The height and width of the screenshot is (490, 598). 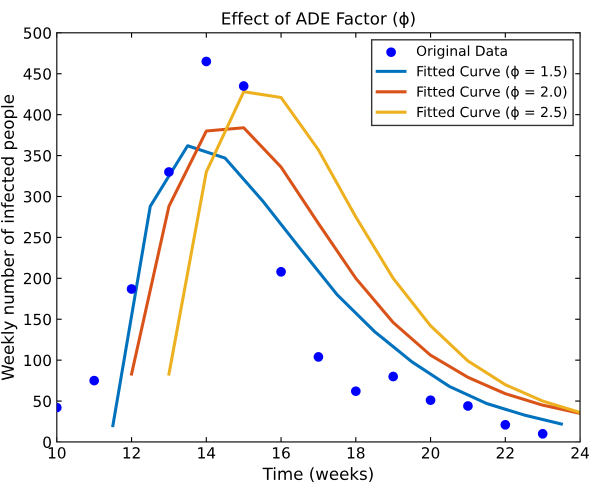 I want to click on x-tick-label: 16, so click(x=281, y=453).